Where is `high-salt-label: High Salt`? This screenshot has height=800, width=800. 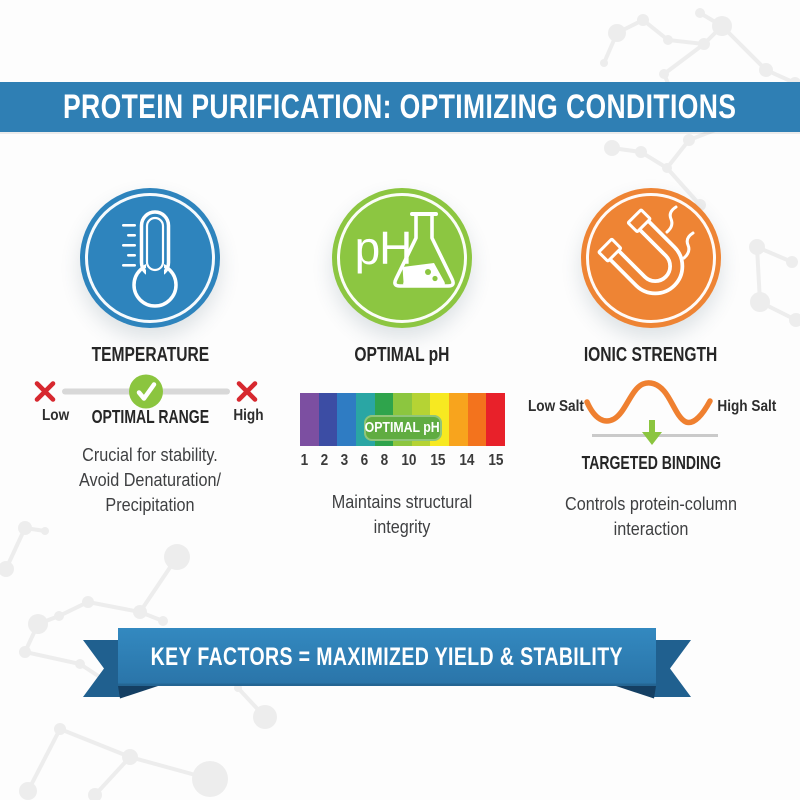
high-salt-label: High Salt is located at coordinates (746, 406).